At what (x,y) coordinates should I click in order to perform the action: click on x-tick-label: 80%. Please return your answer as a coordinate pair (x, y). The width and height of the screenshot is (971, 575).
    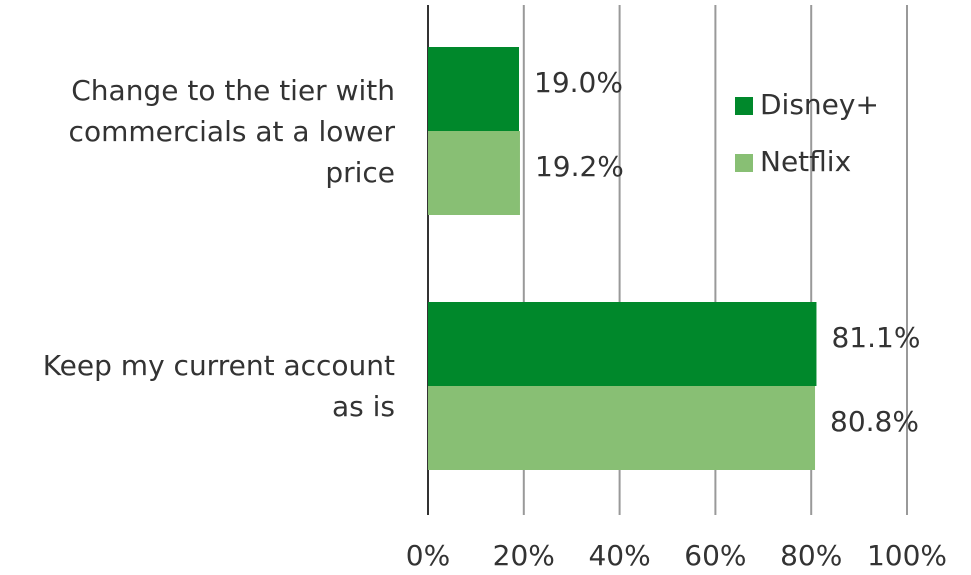
    Looking at the image, I should click on (811, 555).